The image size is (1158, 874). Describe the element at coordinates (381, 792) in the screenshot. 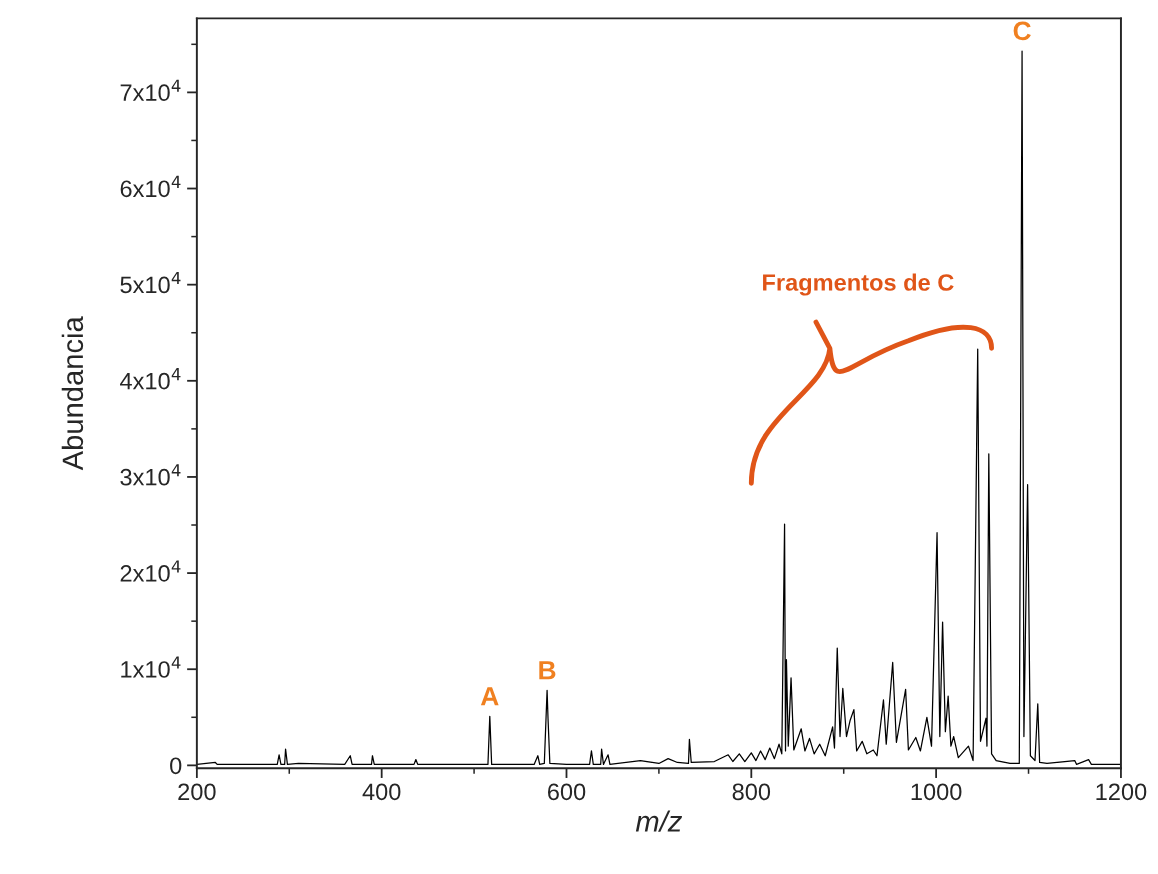

I see `x-tick-label: 400` at that location.